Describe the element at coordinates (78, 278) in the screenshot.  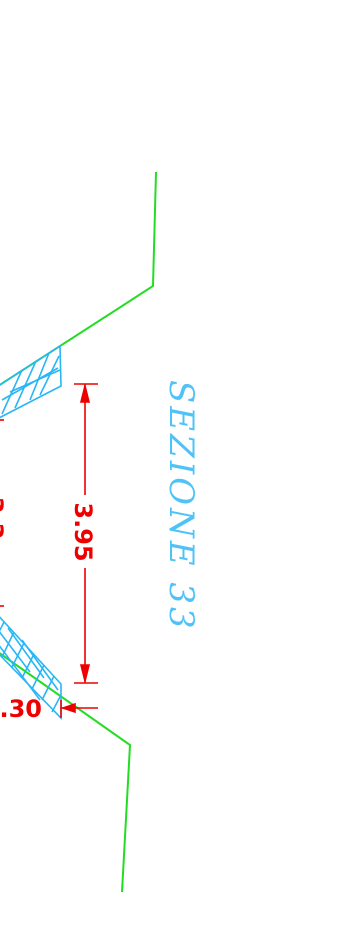
I see `terrain-line-upper` at that location.